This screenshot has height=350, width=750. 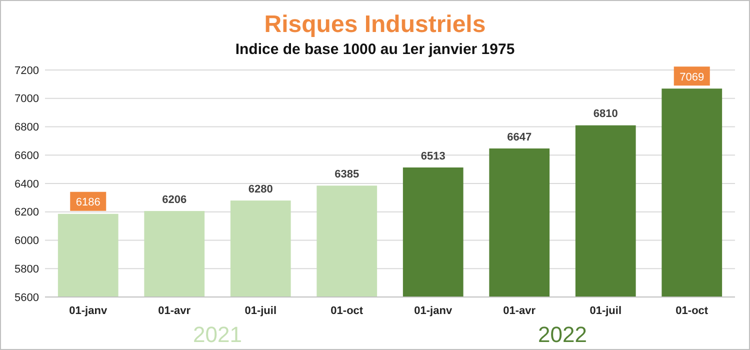 What do you see at coordinates (692, 77) in the screenshot?
I see `data-label: 7069` at bounding box center [692, 77].